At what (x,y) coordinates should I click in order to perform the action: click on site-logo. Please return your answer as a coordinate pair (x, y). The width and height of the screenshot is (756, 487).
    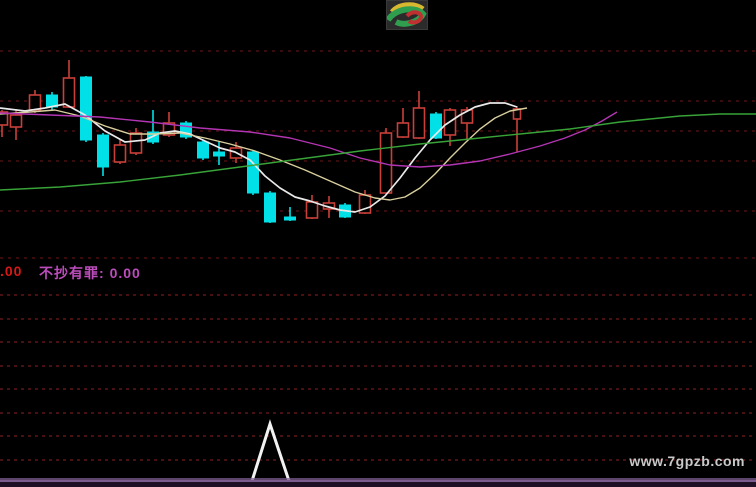
    Looking at the image, I should click on (407, 15).